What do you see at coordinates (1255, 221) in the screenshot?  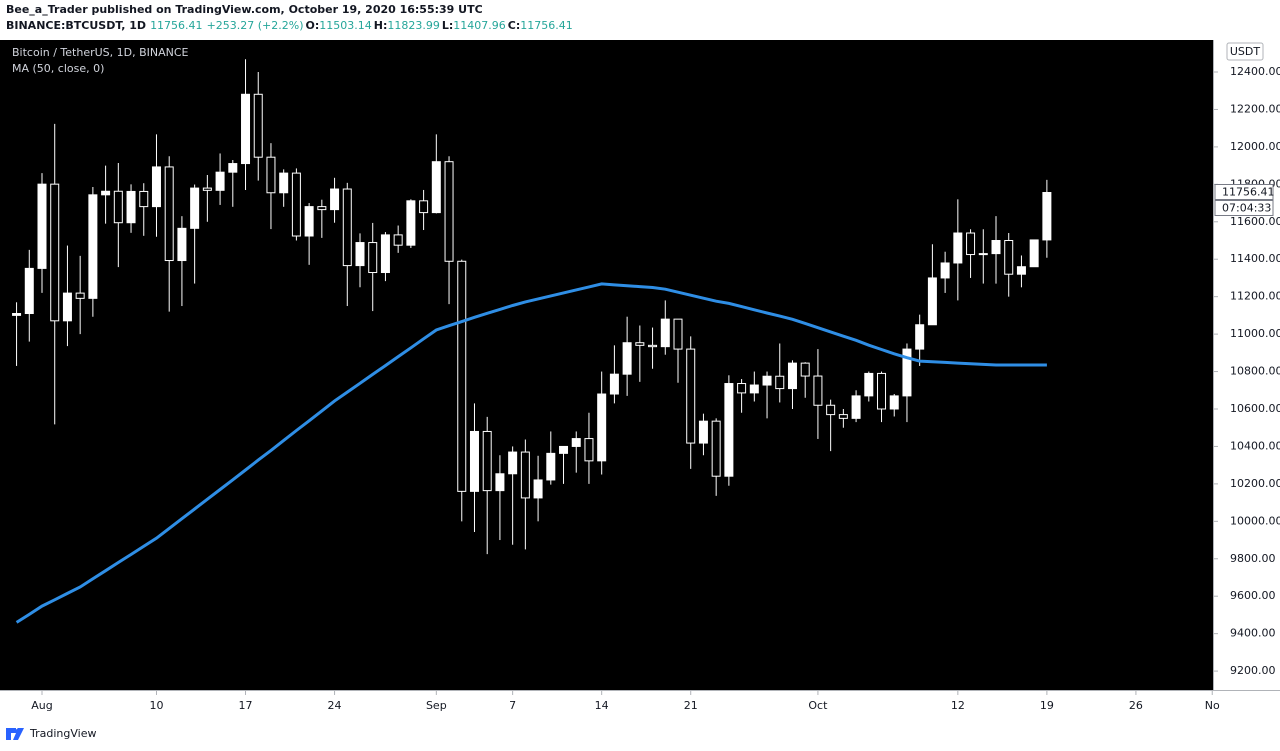 I see `y-tick-label: 11600.00` at bounding box center [1255, 221].